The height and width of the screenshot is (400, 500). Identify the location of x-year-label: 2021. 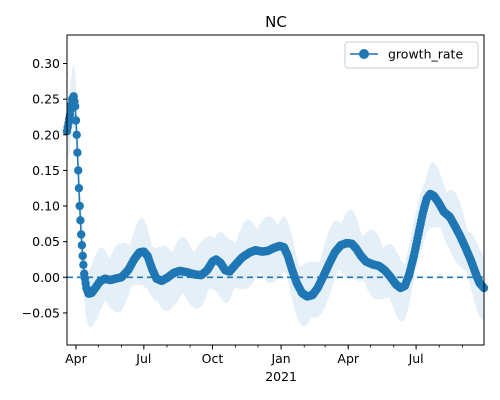
(281, 376).